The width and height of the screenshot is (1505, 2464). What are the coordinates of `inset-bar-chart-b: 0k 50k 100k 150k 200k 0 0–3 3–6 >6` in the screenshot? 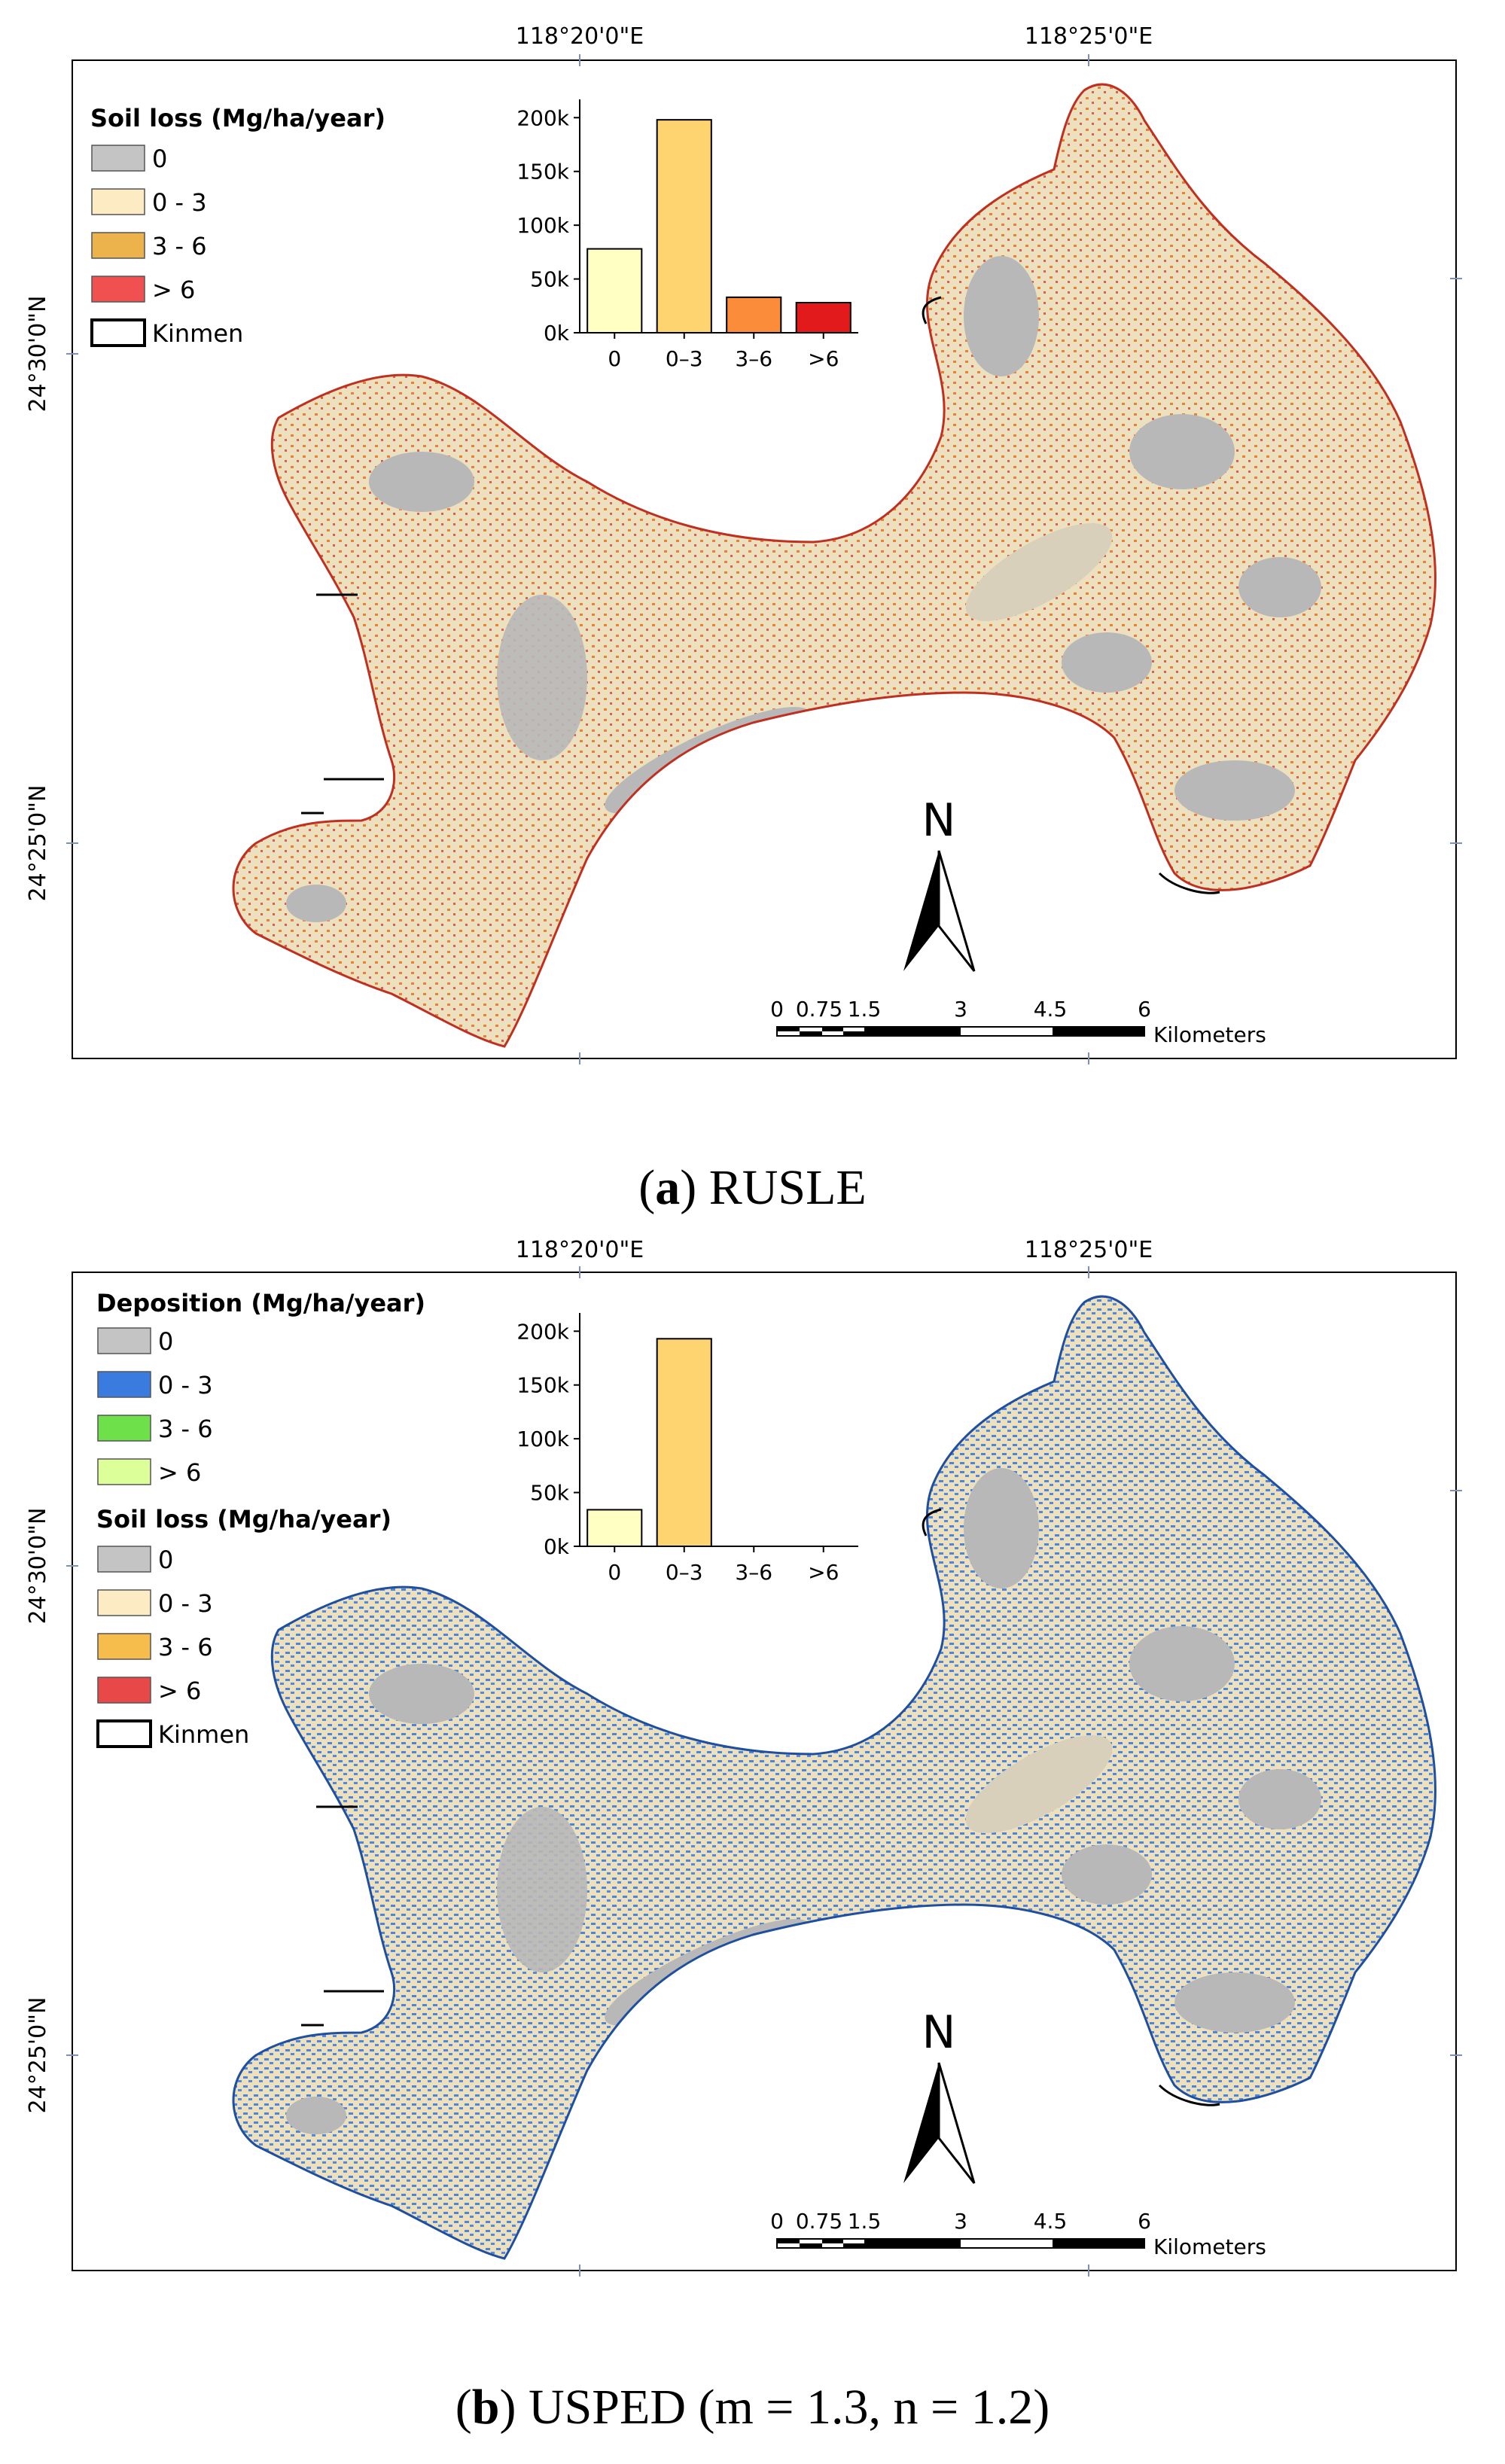 It's located at (685, 1448).